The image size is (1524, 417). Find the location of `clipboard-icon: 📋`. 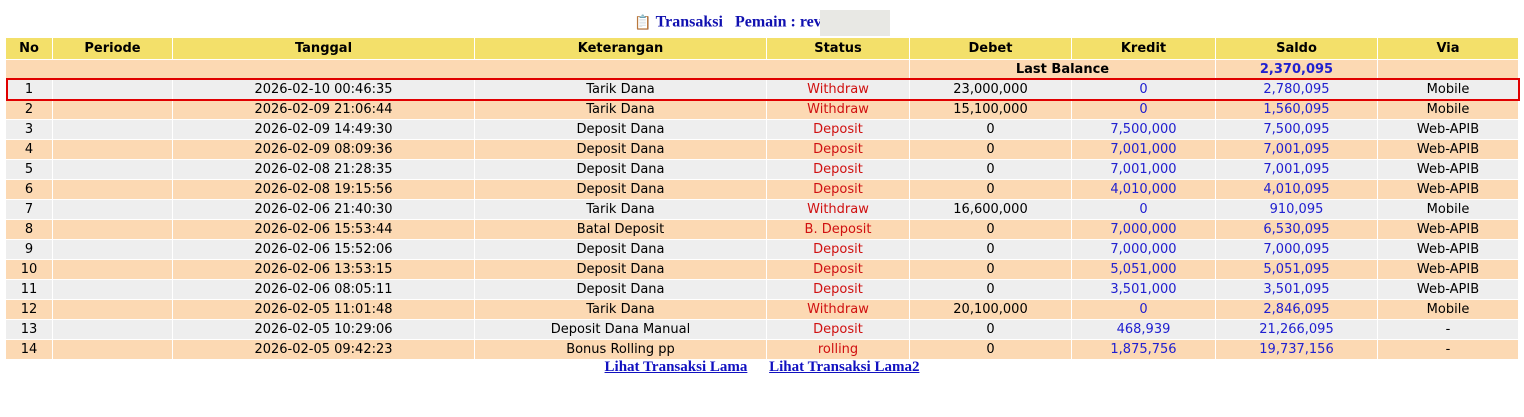

clipboard-icon: 📋 is located at coordinates (643, 23).